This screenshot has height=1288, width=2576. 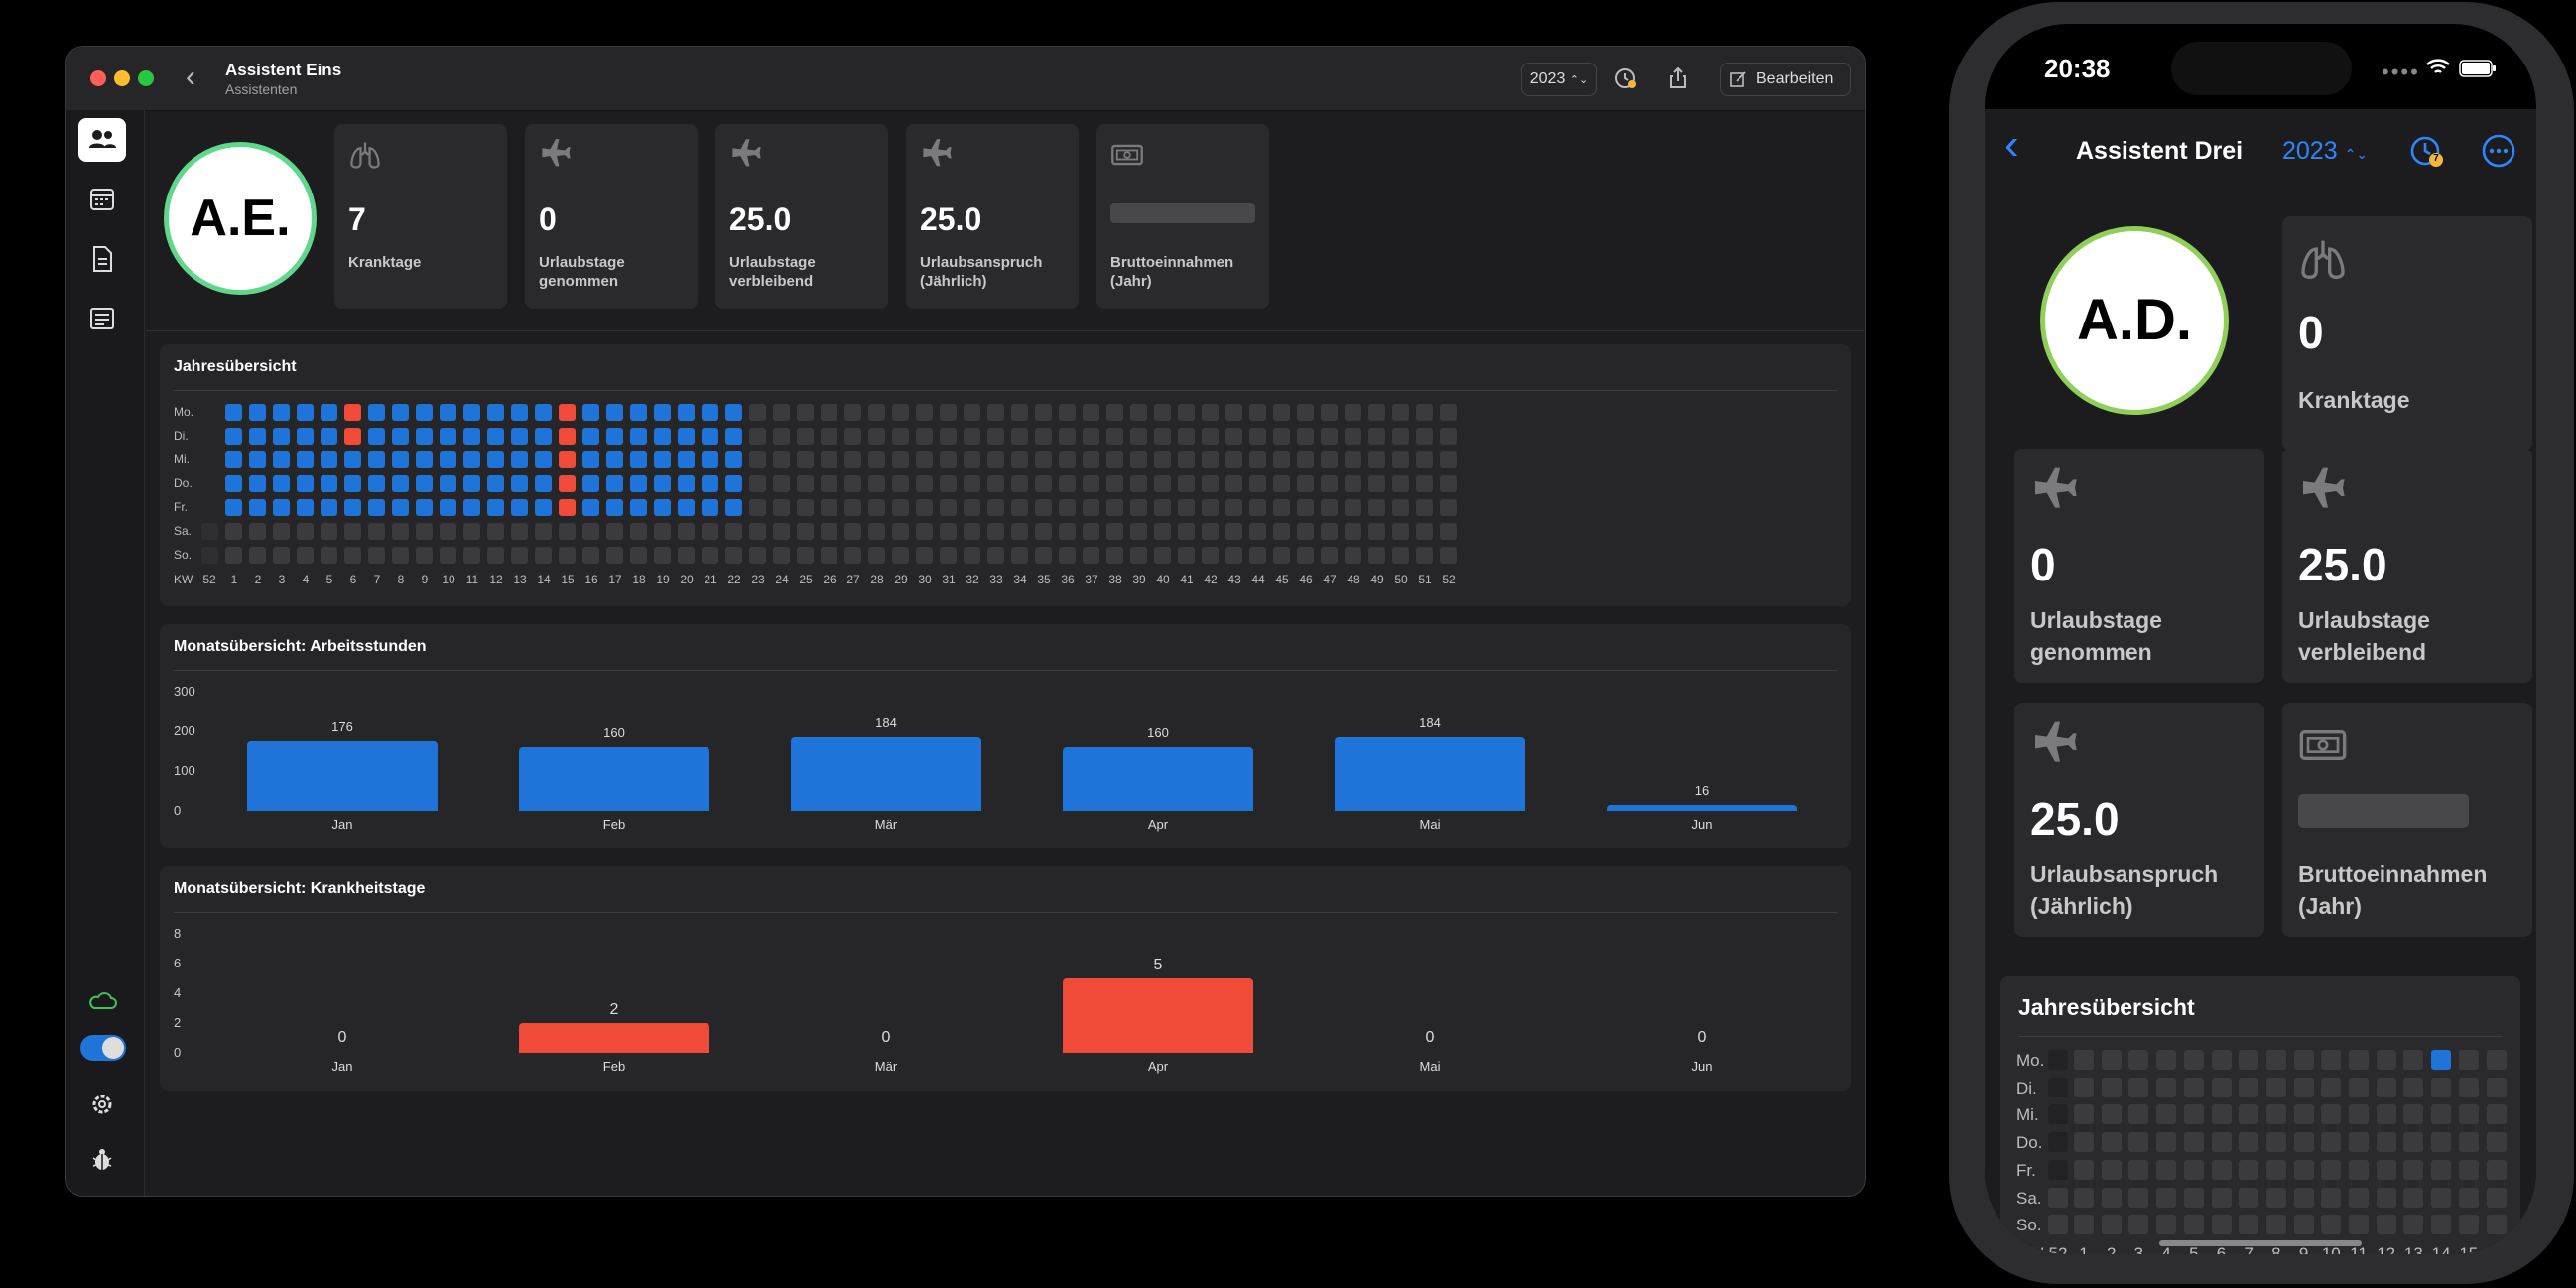 What do you see at coordinates (1626, 78) in the screenshot?
I see `clock-badge-icon` at bounding box center [1626, 78].